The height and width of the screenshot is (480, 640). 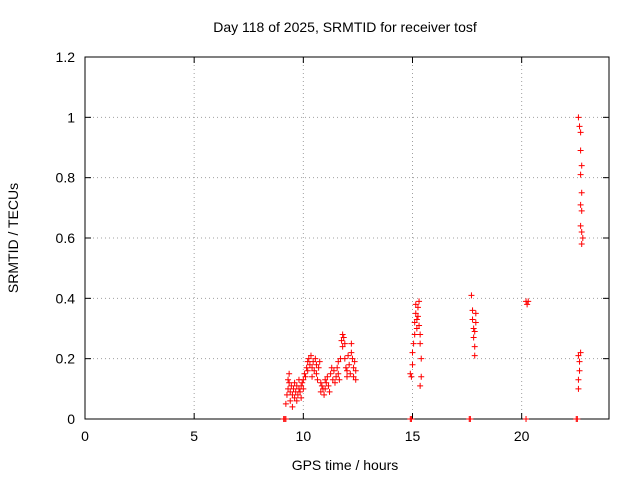 I want to click on y-tick-label: 0.8, so click(x=66, y=178).